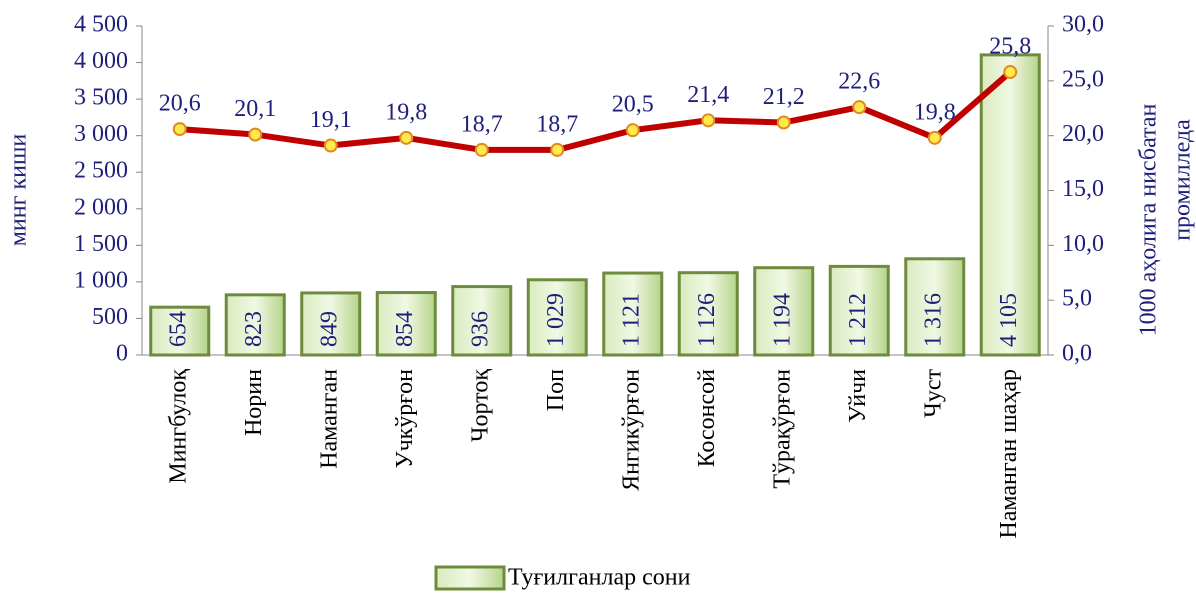 This screenshot has width=1196, height=596. Describe the element at coordinates (708, 95) in the screenshot. I see `line-value-label: 21,4` at that location.